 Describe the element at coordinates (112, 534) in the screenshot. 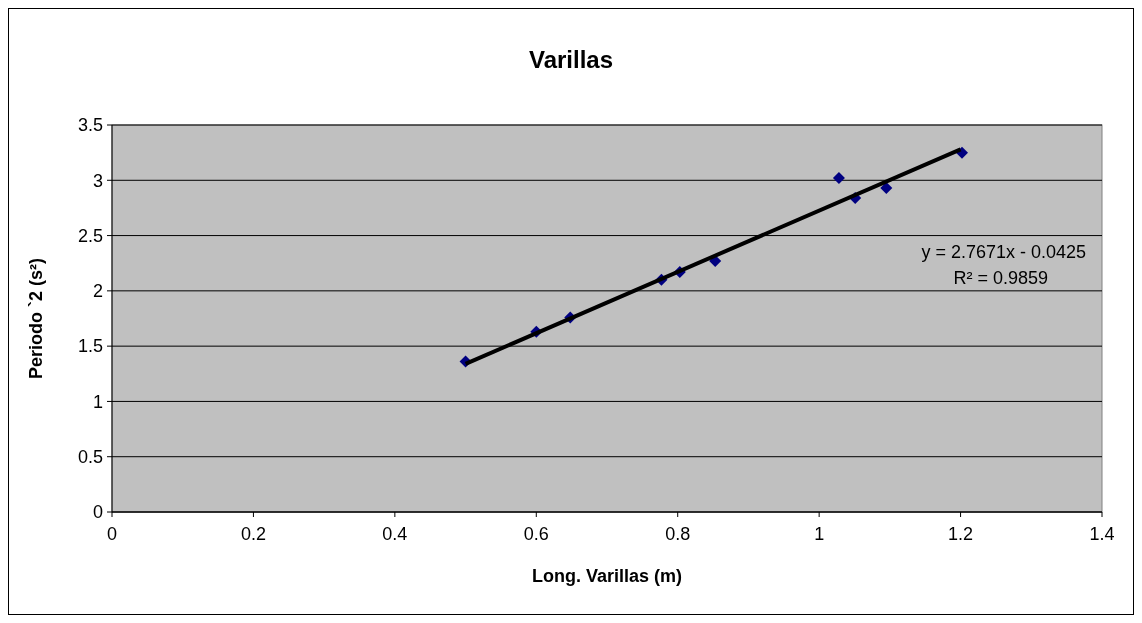

I see `x-tick-label: 0` at that location.